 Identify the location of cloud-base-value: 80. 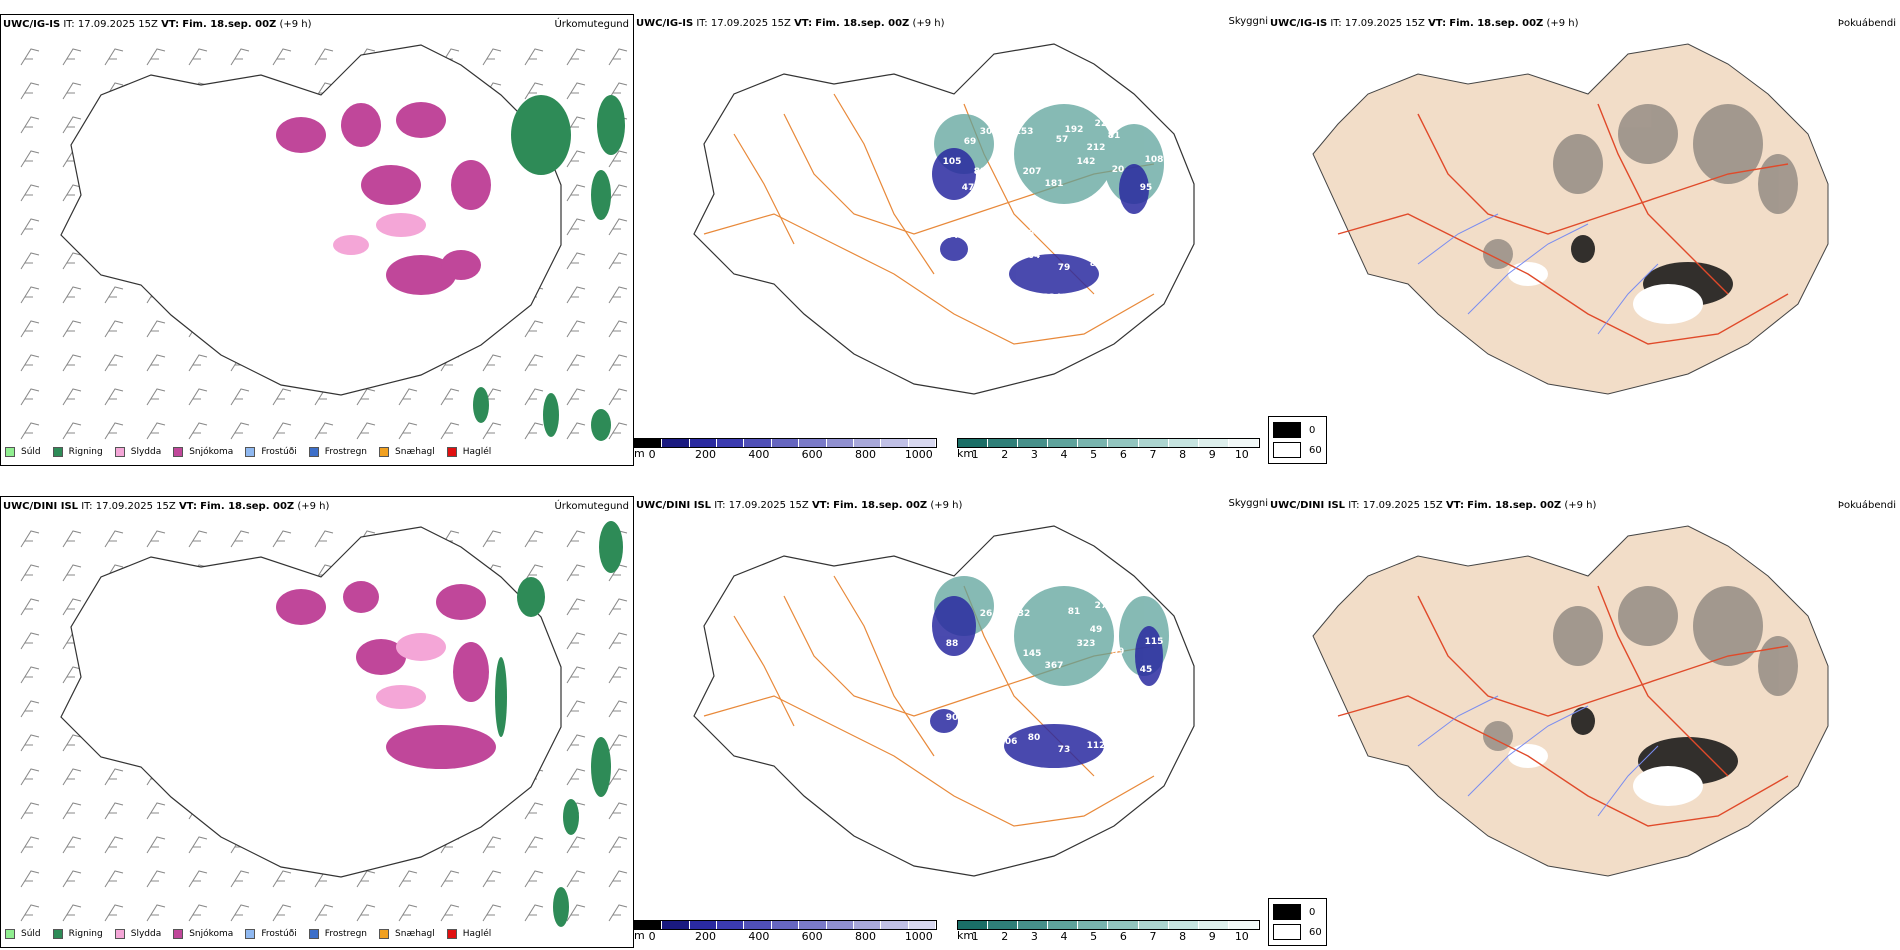
(1034, 738).